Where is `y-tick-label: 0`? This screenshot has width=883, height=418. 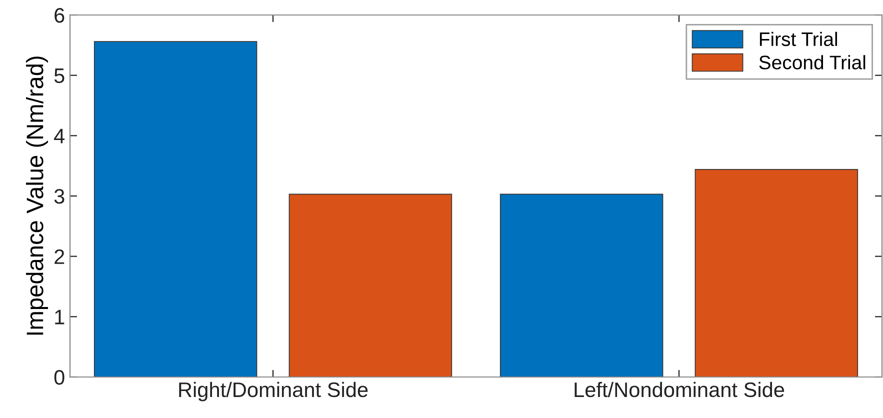 y-tick-label: 0 is located at coordinates (59, 377).